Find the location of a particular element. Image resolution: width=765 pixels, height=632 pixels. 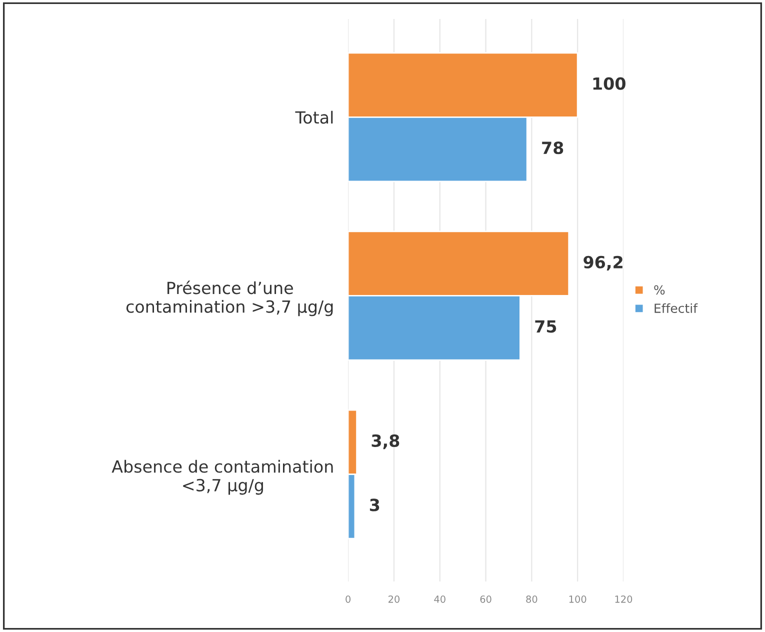

x-tick-label: 80 is located at coordinates (532, 599).